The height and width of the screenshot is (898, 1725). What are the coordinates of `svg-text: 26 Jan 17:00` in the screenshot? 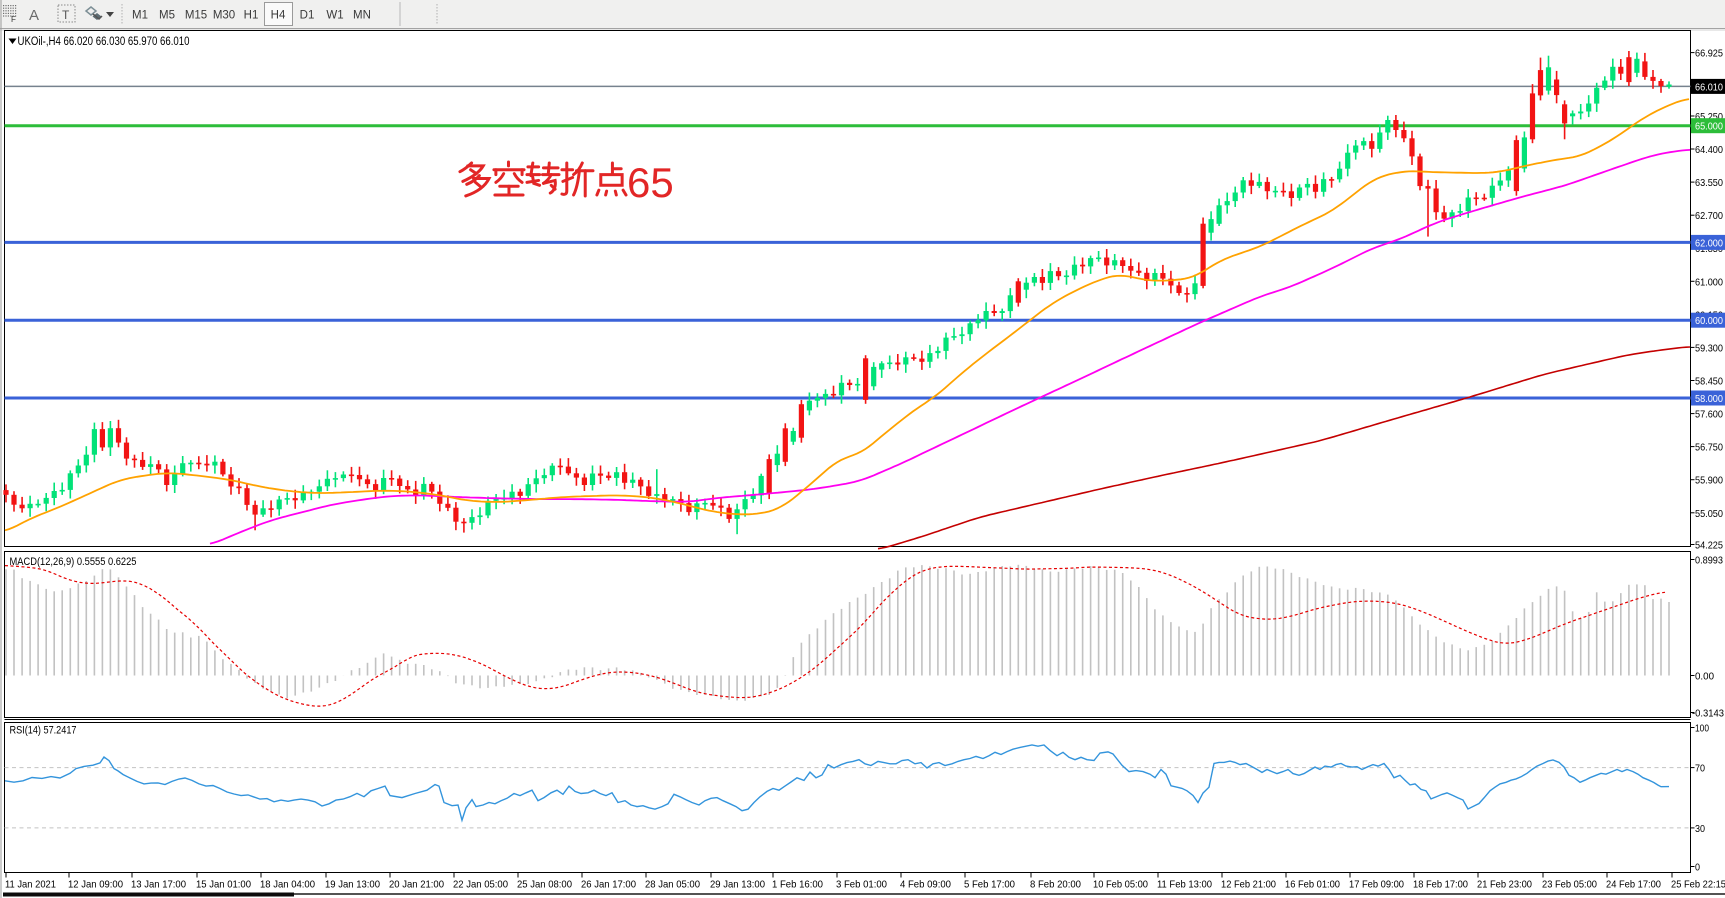 It's located at (608, 885).